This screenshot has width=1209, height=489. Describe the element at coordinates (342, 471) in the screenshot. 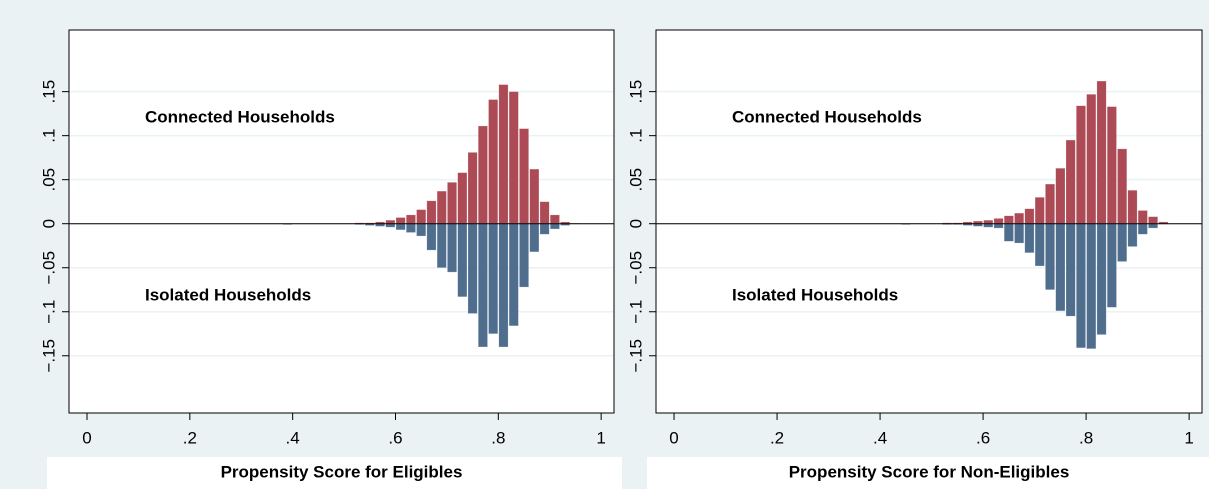

I see `x-axis-label: Propensity Score for Eligibles` at that location.